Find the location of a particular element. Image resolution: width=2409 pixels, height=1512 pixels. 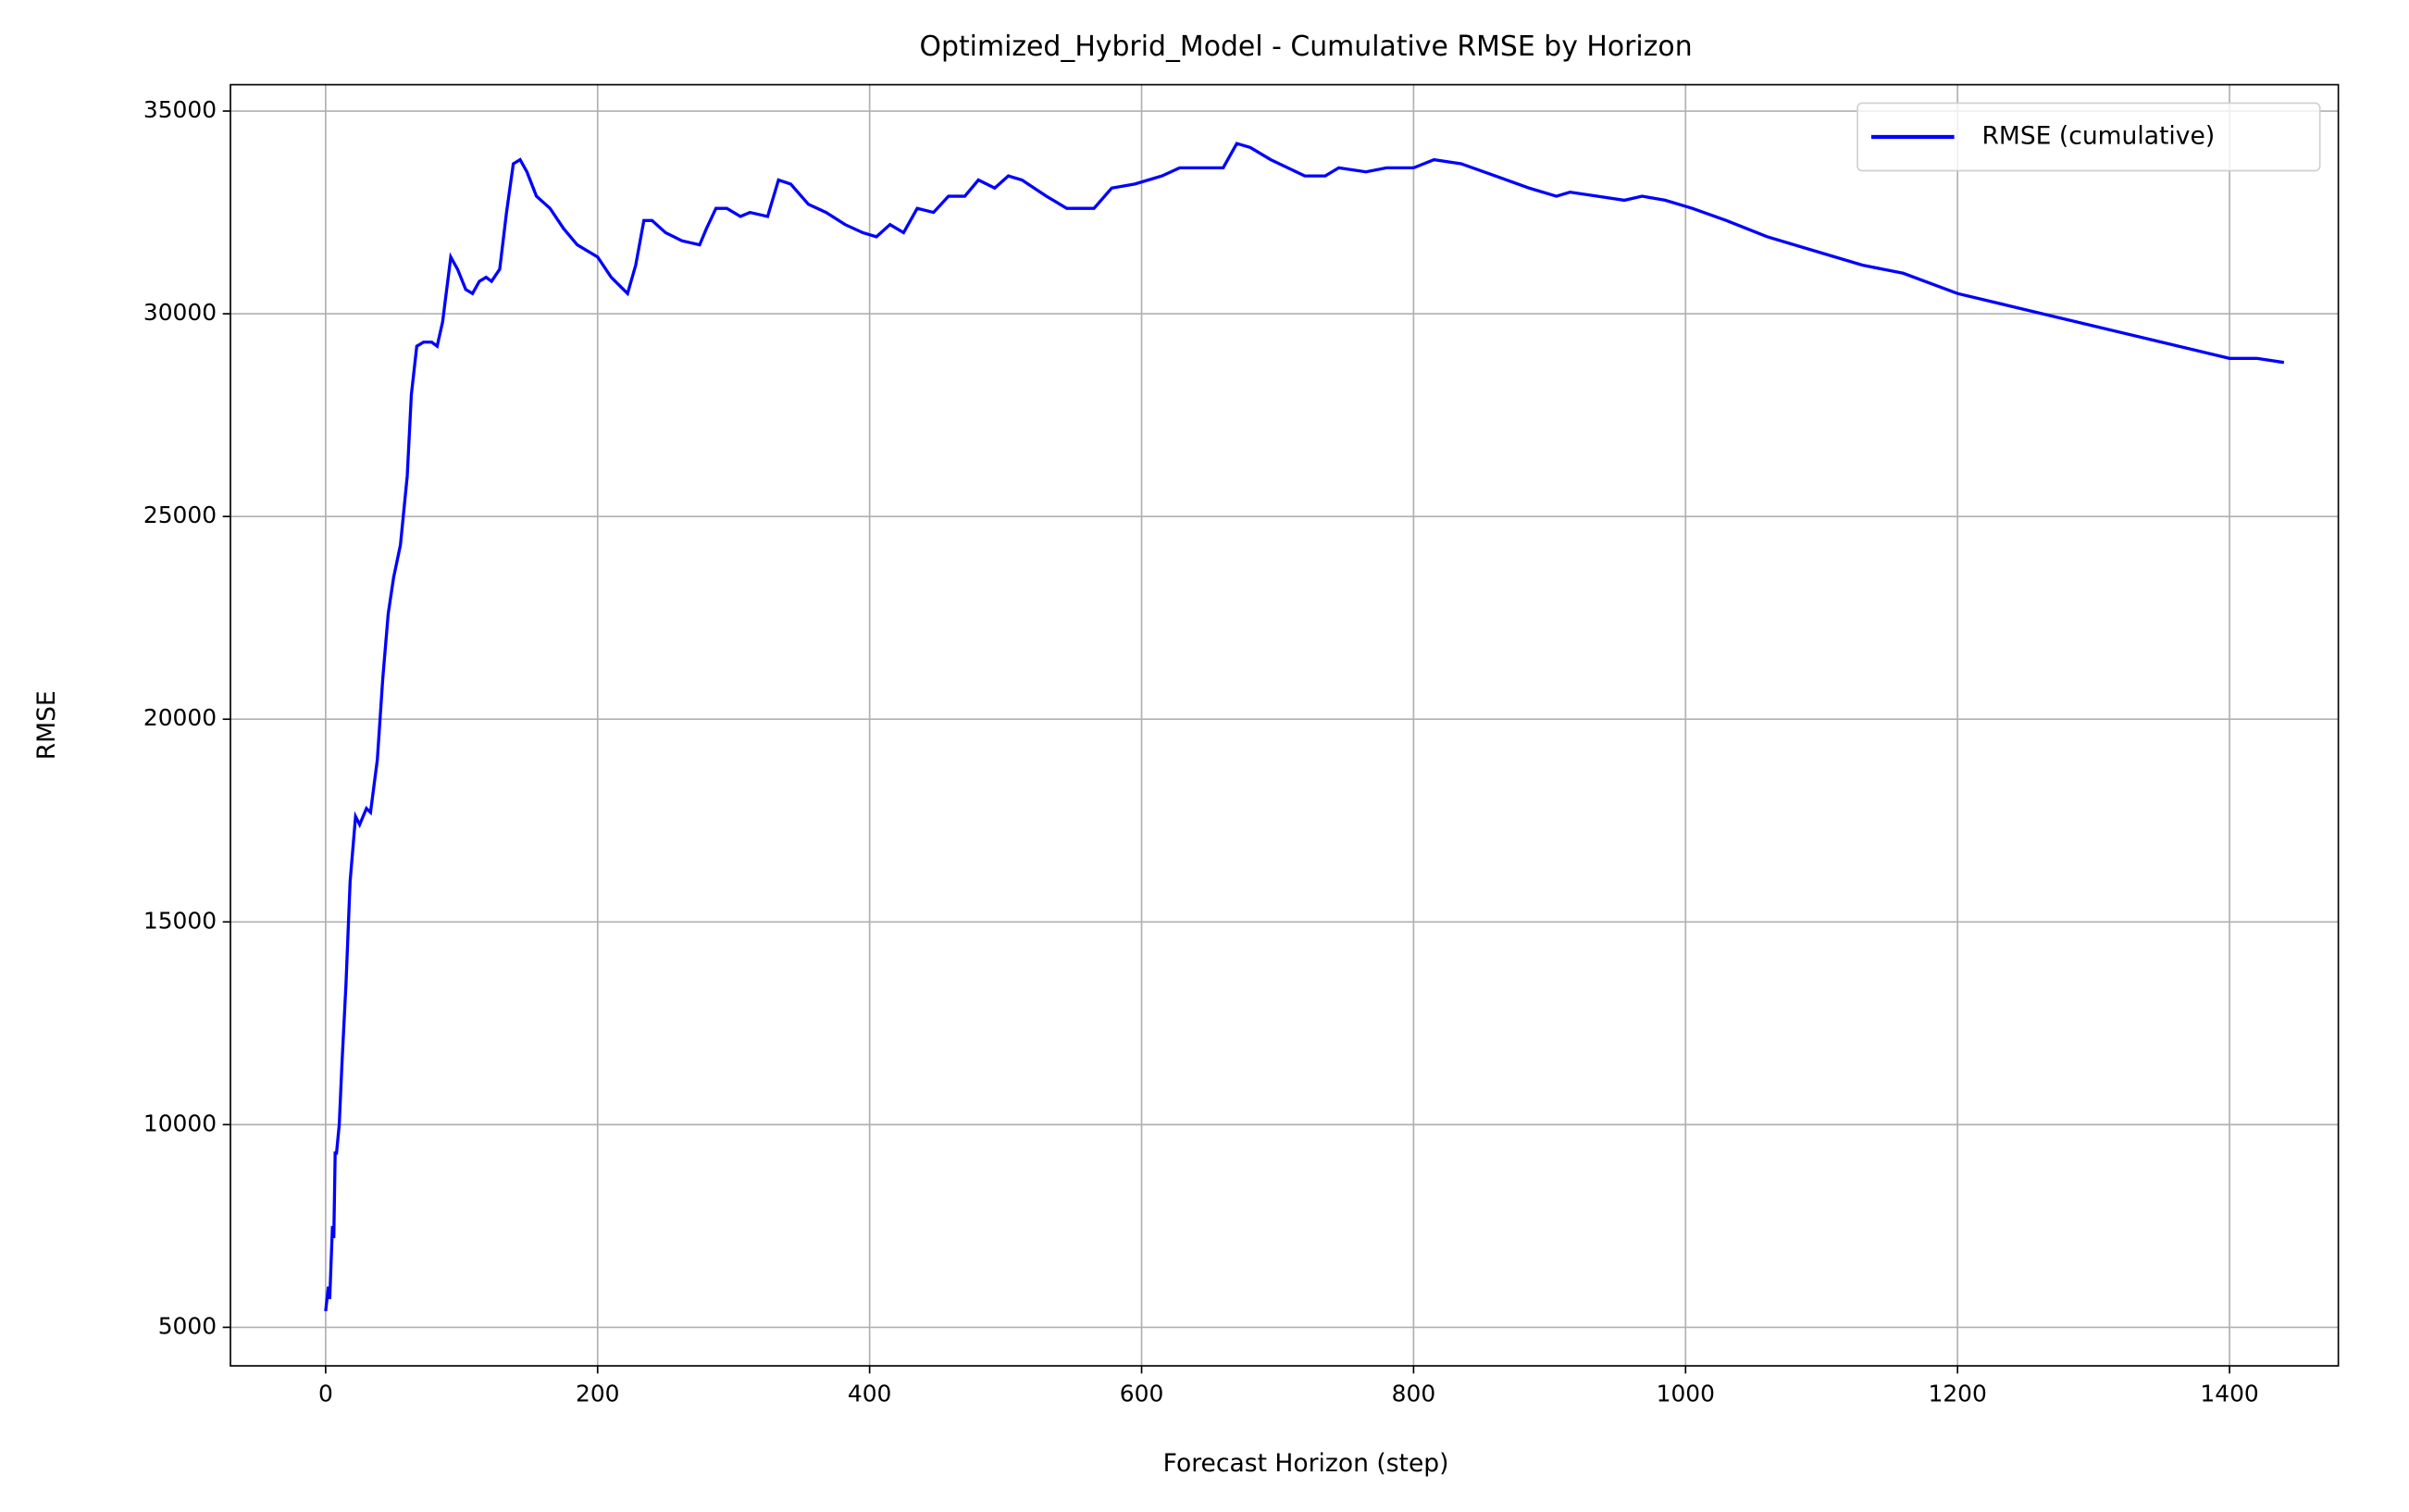

x-tick-label: 800 is located at coordinates (1414, 1394).